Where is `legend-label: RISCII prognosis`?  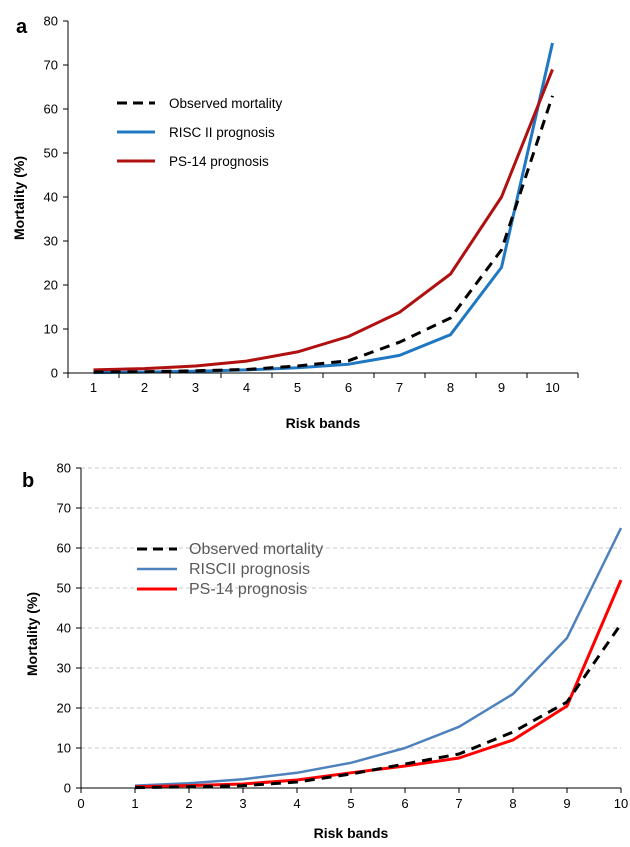 legend-label: RISCII prognosis is located at coordinates (249, 569).